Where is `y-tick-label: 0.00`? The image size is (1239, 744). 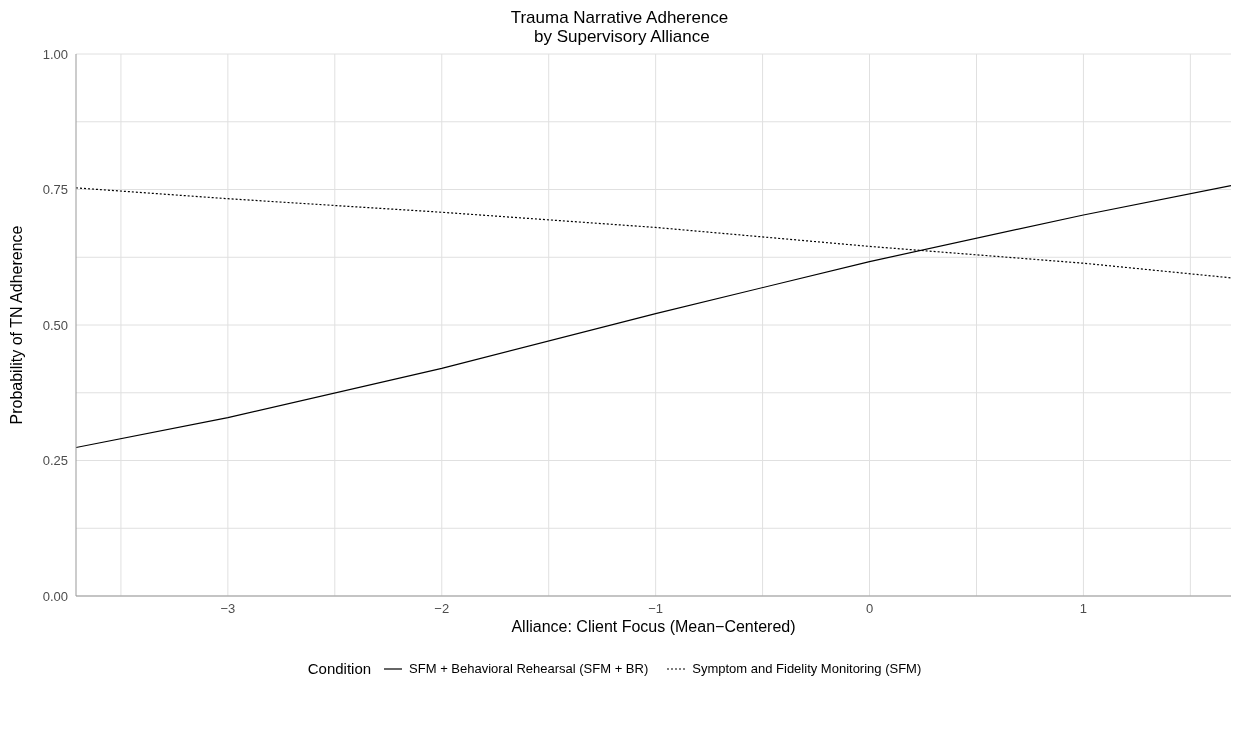
y-tick-label: 0.00 is located at coordinates (55, 596).